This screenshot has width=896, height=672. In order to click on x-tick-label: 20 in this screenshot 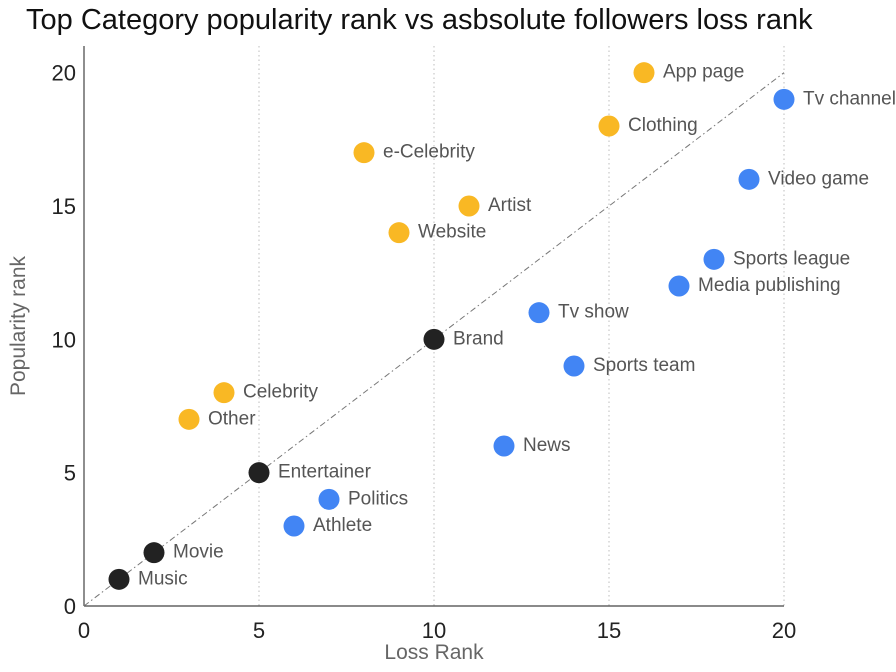, I will do `click(784, 630)`.